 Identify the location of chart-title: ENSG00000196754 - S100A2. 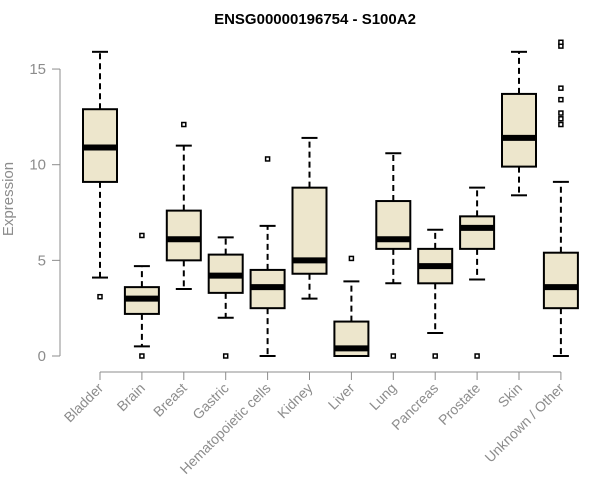
(315, 19).